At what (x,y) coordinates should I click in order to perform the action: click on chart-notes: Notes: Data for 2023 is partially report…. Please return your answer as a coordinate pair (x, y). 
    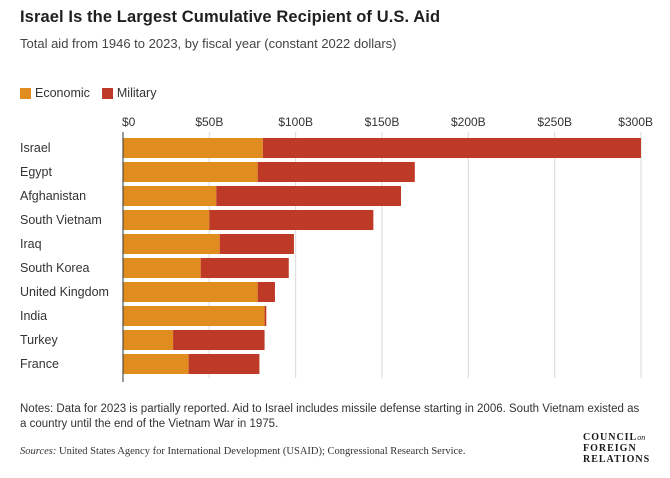
    Looking at the image, I should click on (330, 416).